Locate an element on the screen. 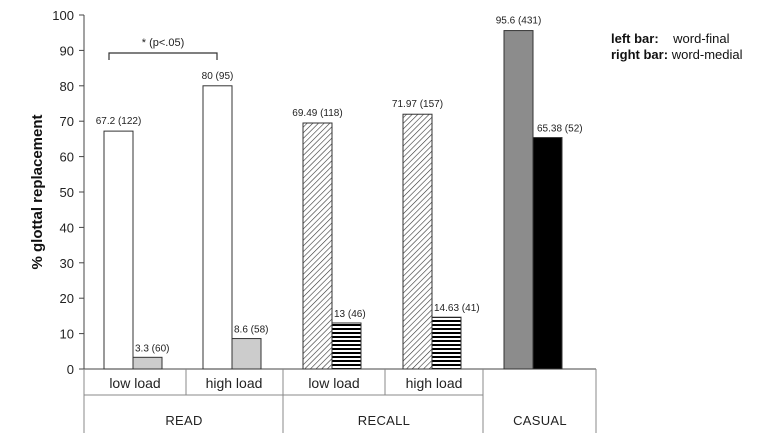 The width and height of the screenshot is (783, 433). y-tick-label: 50 is located at coordinates (67, 192).